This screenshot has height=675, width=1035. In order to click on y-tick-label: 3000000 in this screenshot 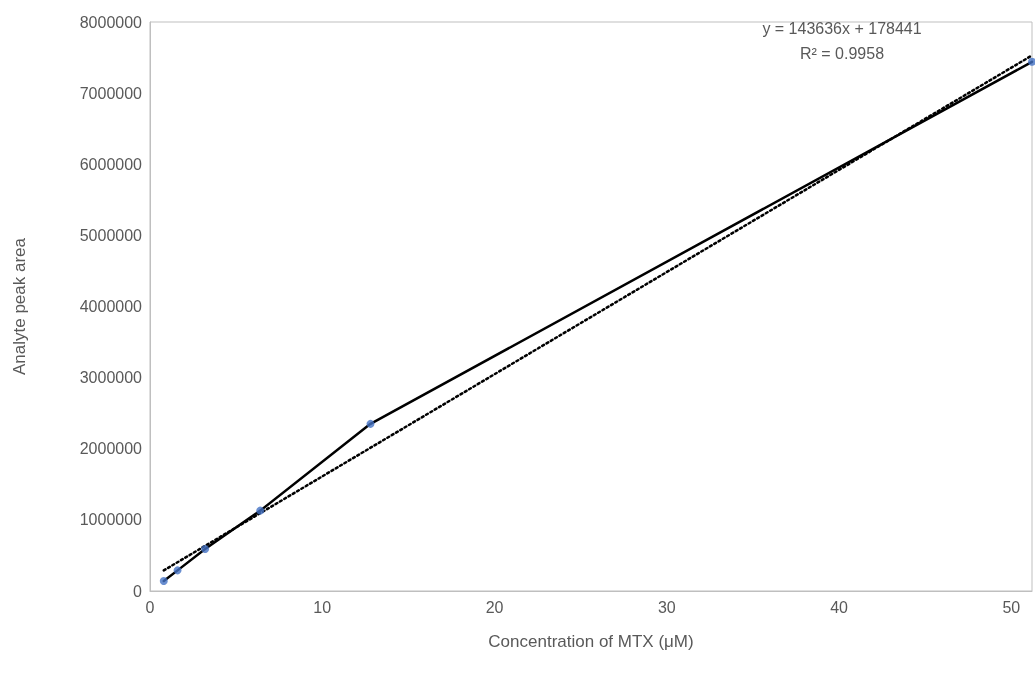, I will do `click(111, 378)`.